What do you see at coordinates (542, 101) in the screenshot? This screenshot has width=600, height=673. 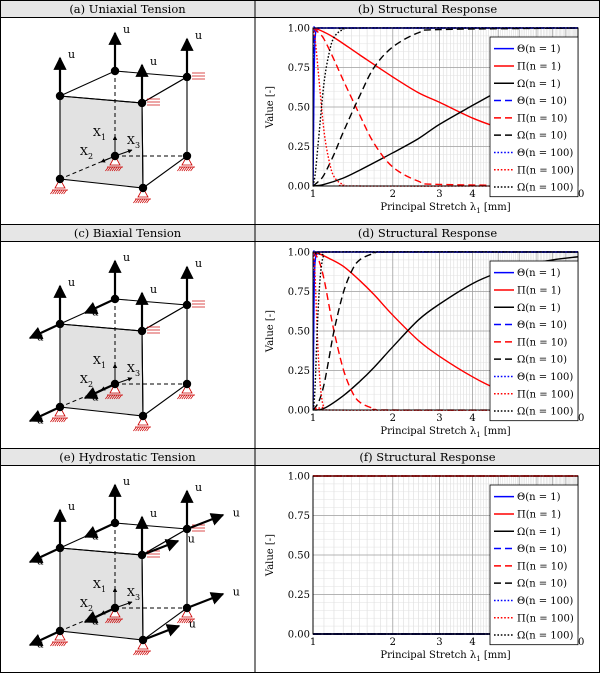 I see `legend-entry: Θ(n = 10)` at bounding box center [542, 101].